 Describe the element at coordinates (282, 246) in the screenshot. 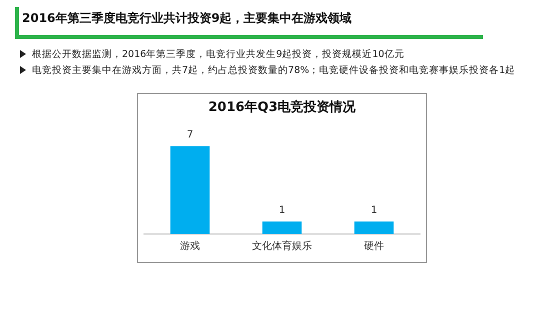

I see `x-tick-label: 文化体育娱乐` at that location.